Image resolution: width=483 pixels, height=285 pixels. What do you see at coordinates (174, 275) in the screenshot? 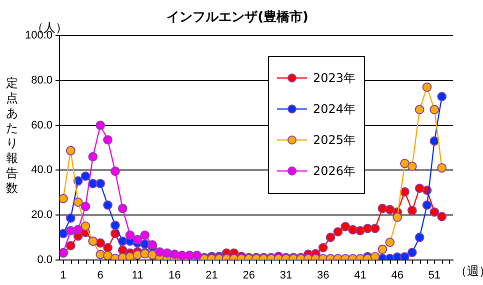
I see `x-tick-label: 16` at bounding box center [174, 275].